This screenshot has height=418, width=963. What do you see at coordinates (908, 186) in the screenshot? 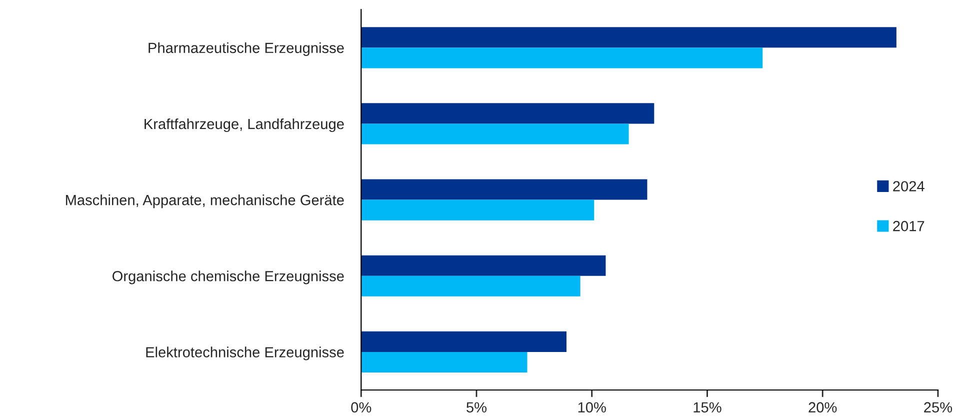
I see `legend-label: 2024` at bounding box center [908, 186].